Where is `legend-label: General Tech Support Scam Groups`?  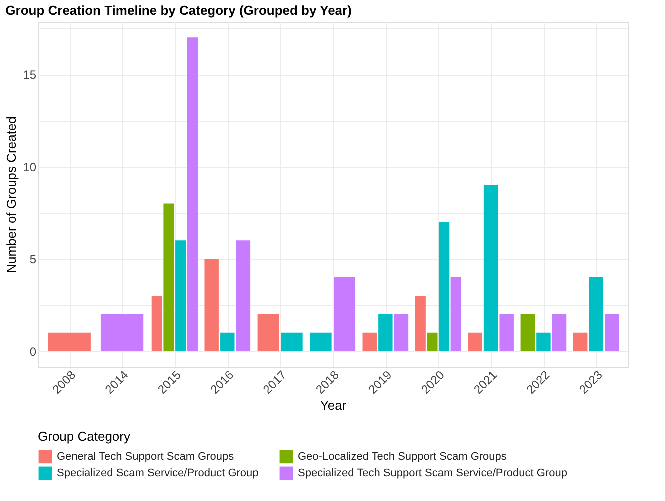 legend-label: General Tech Support Scam Groups is located at coordinates (146, 456).